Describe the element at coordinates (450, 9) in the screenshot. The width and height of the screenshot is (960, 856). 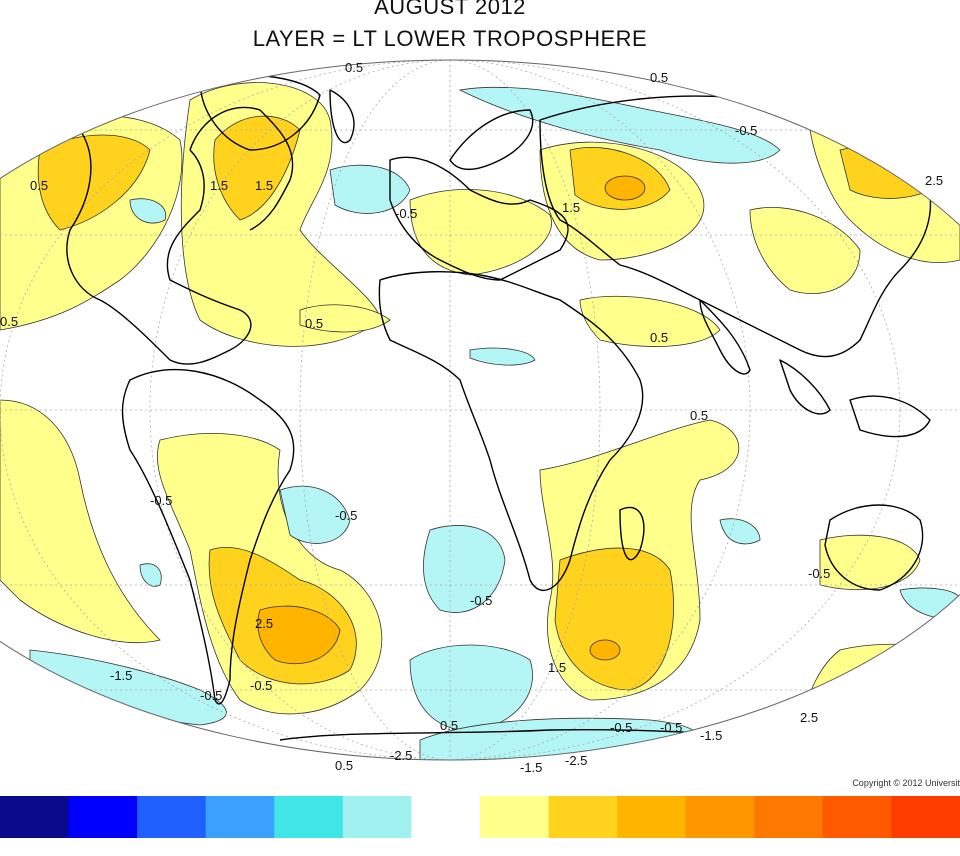
I see `map-title: AUGUST 2012` at that location.